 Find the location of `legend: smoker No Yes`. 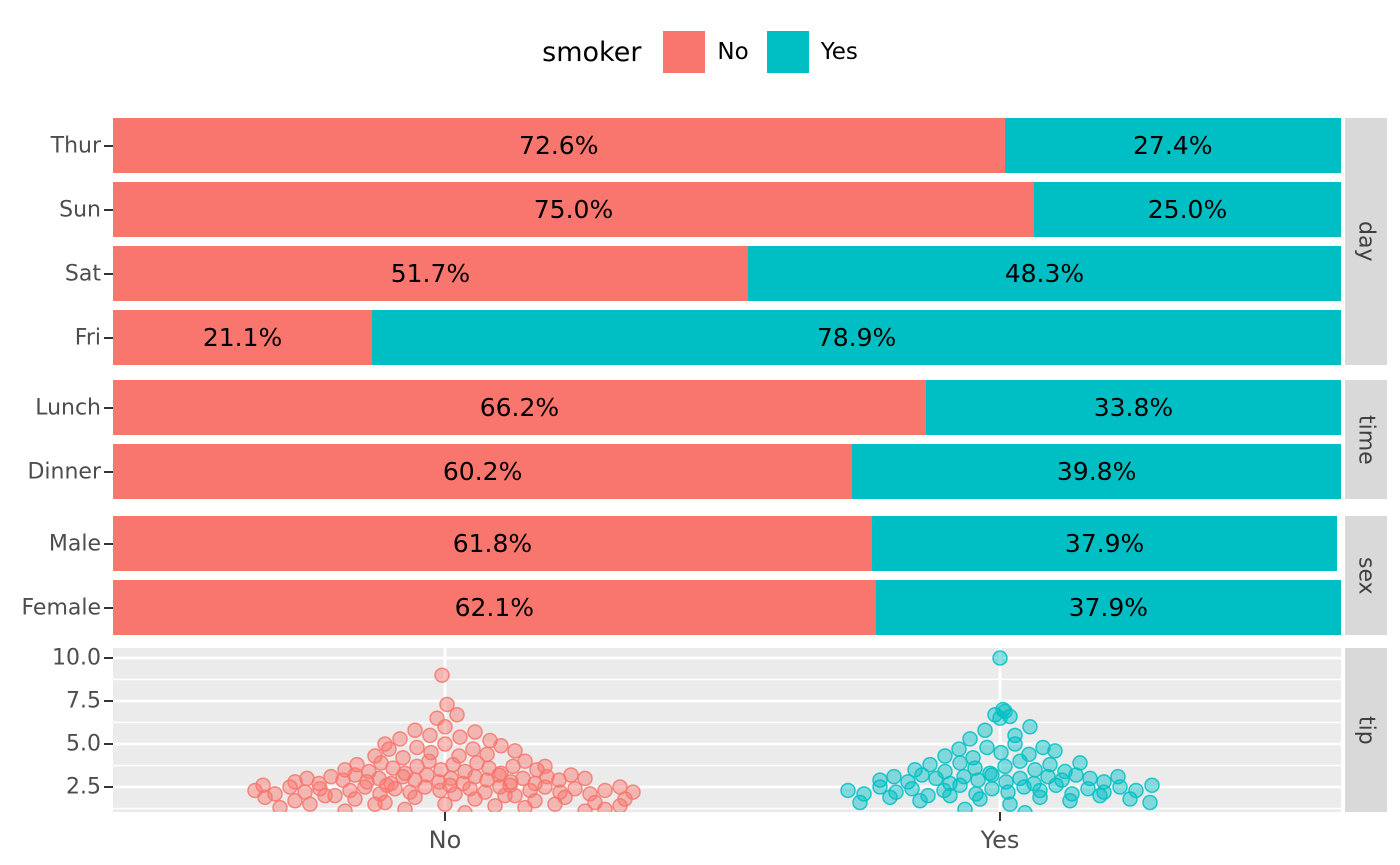

legend: smoker No Yes is located at coordinates (700, 52).